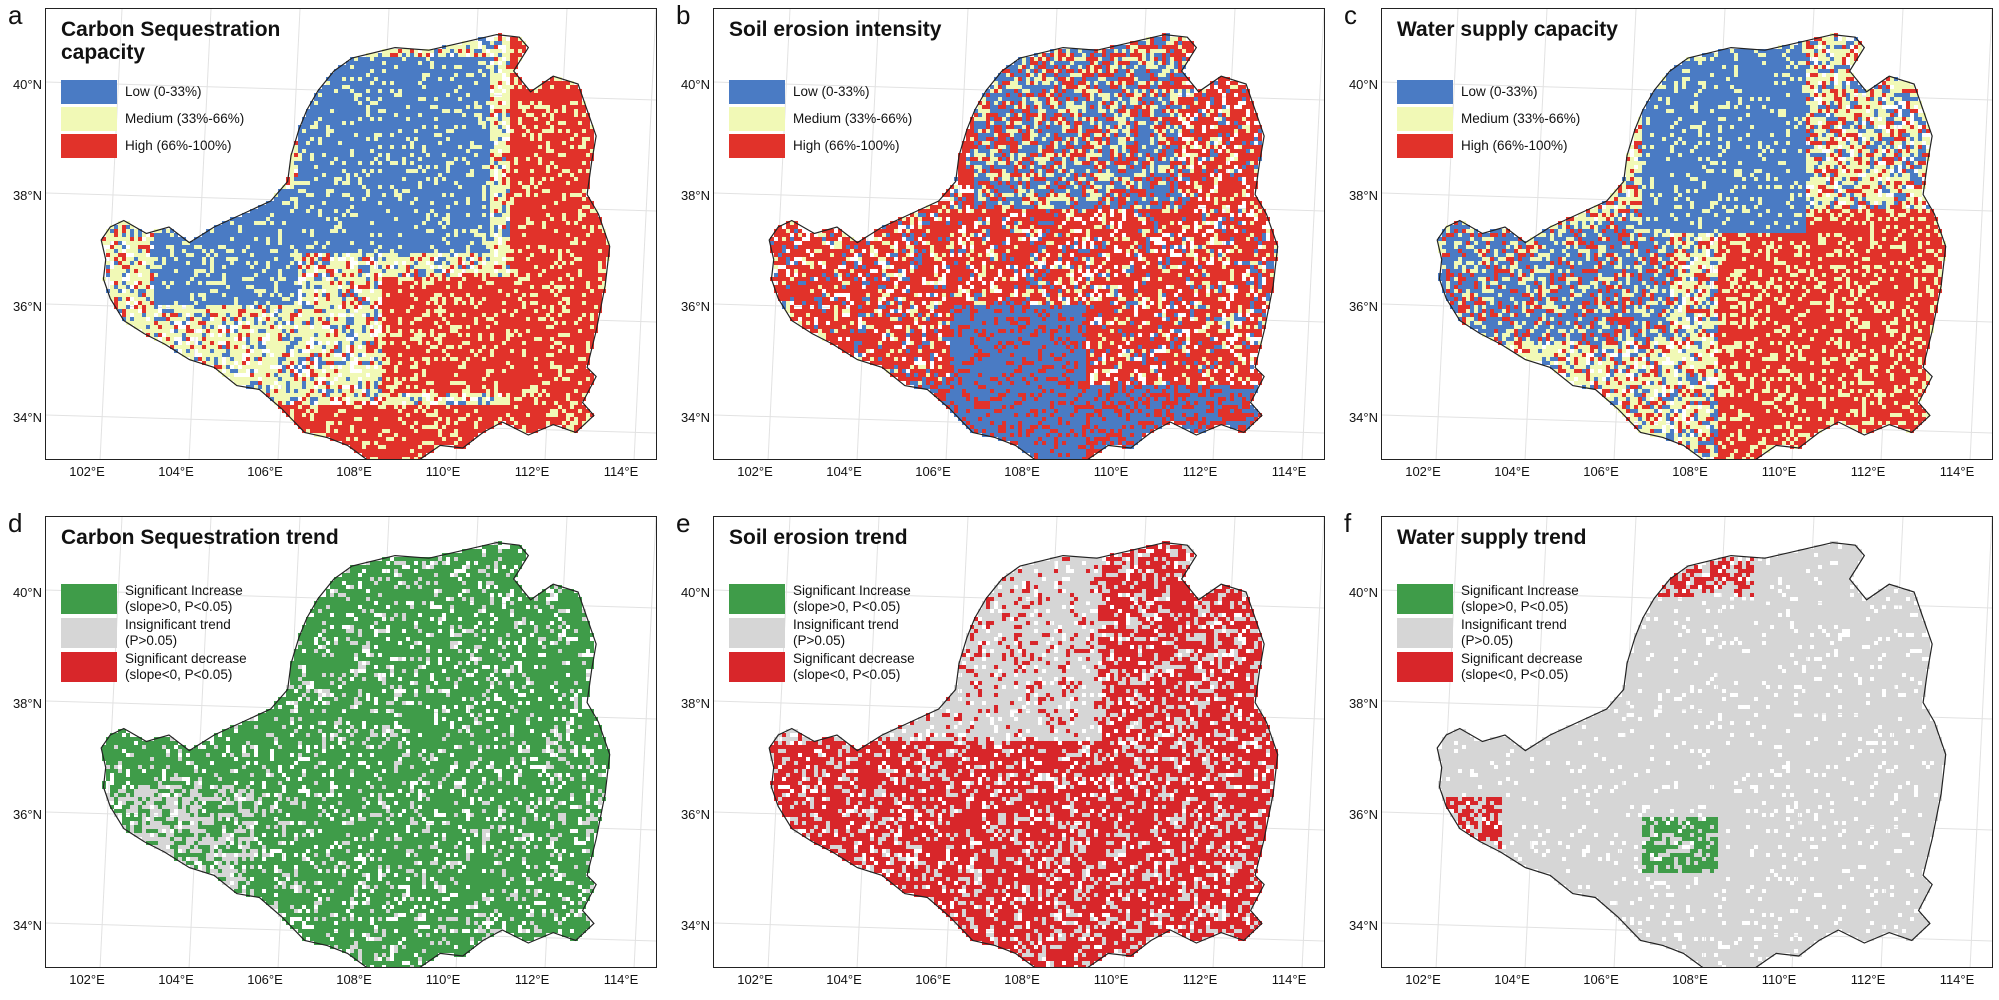 The height and width of the screenshot is (1000, 1999). Describe the element at coordinates (1687, 424) in the screenshot. I see `graticule-parallel` at that location.